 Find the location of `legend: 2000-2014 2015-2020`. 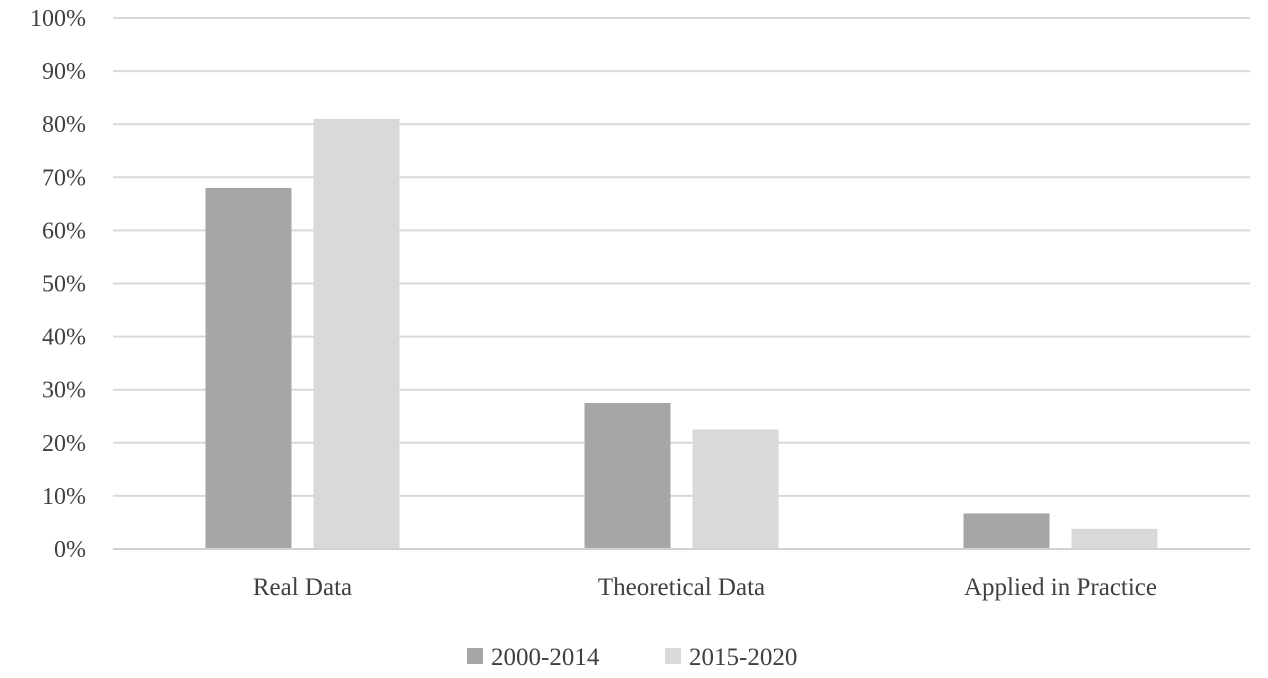

legend: 2000-2014 2015-2020 is located at coordinates (632, 657).